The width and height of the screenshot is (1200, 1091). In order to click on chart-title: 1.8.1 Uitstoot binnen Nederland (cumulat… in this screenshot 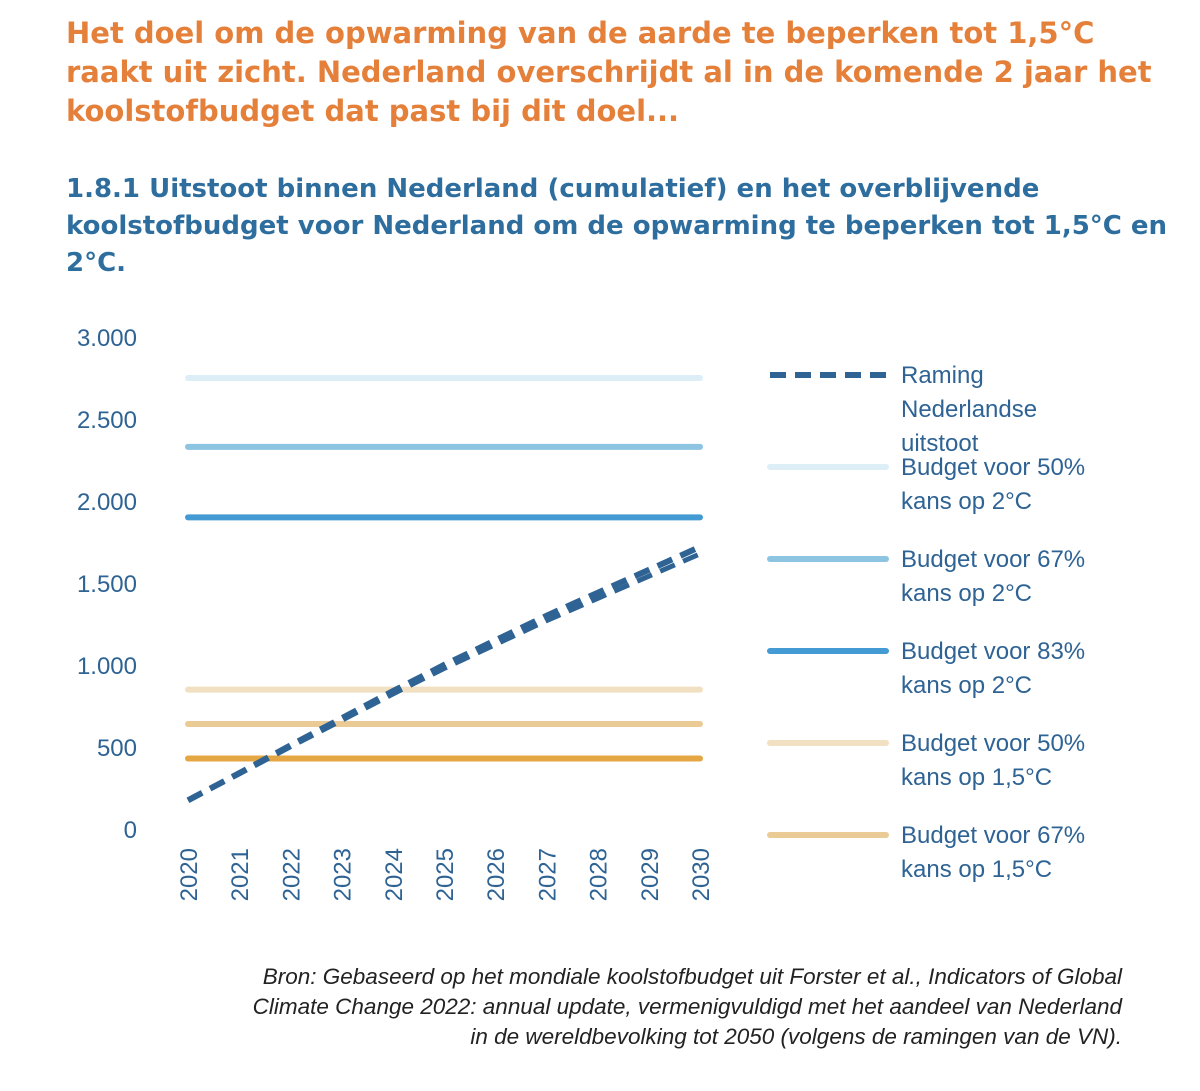, I will do `click(617, 226)`.